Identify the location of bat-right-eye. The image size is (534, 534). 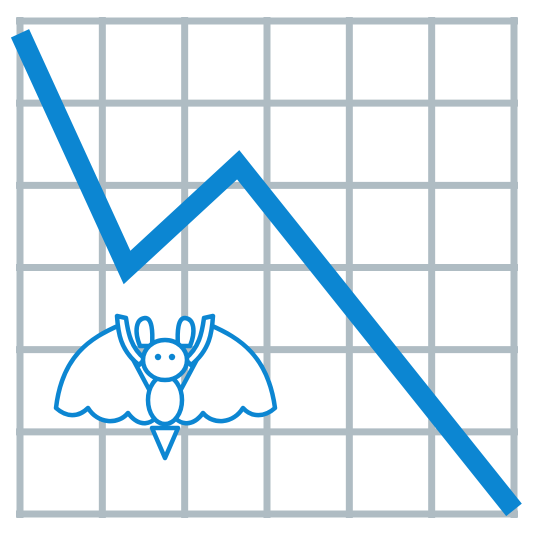
(172, 357).